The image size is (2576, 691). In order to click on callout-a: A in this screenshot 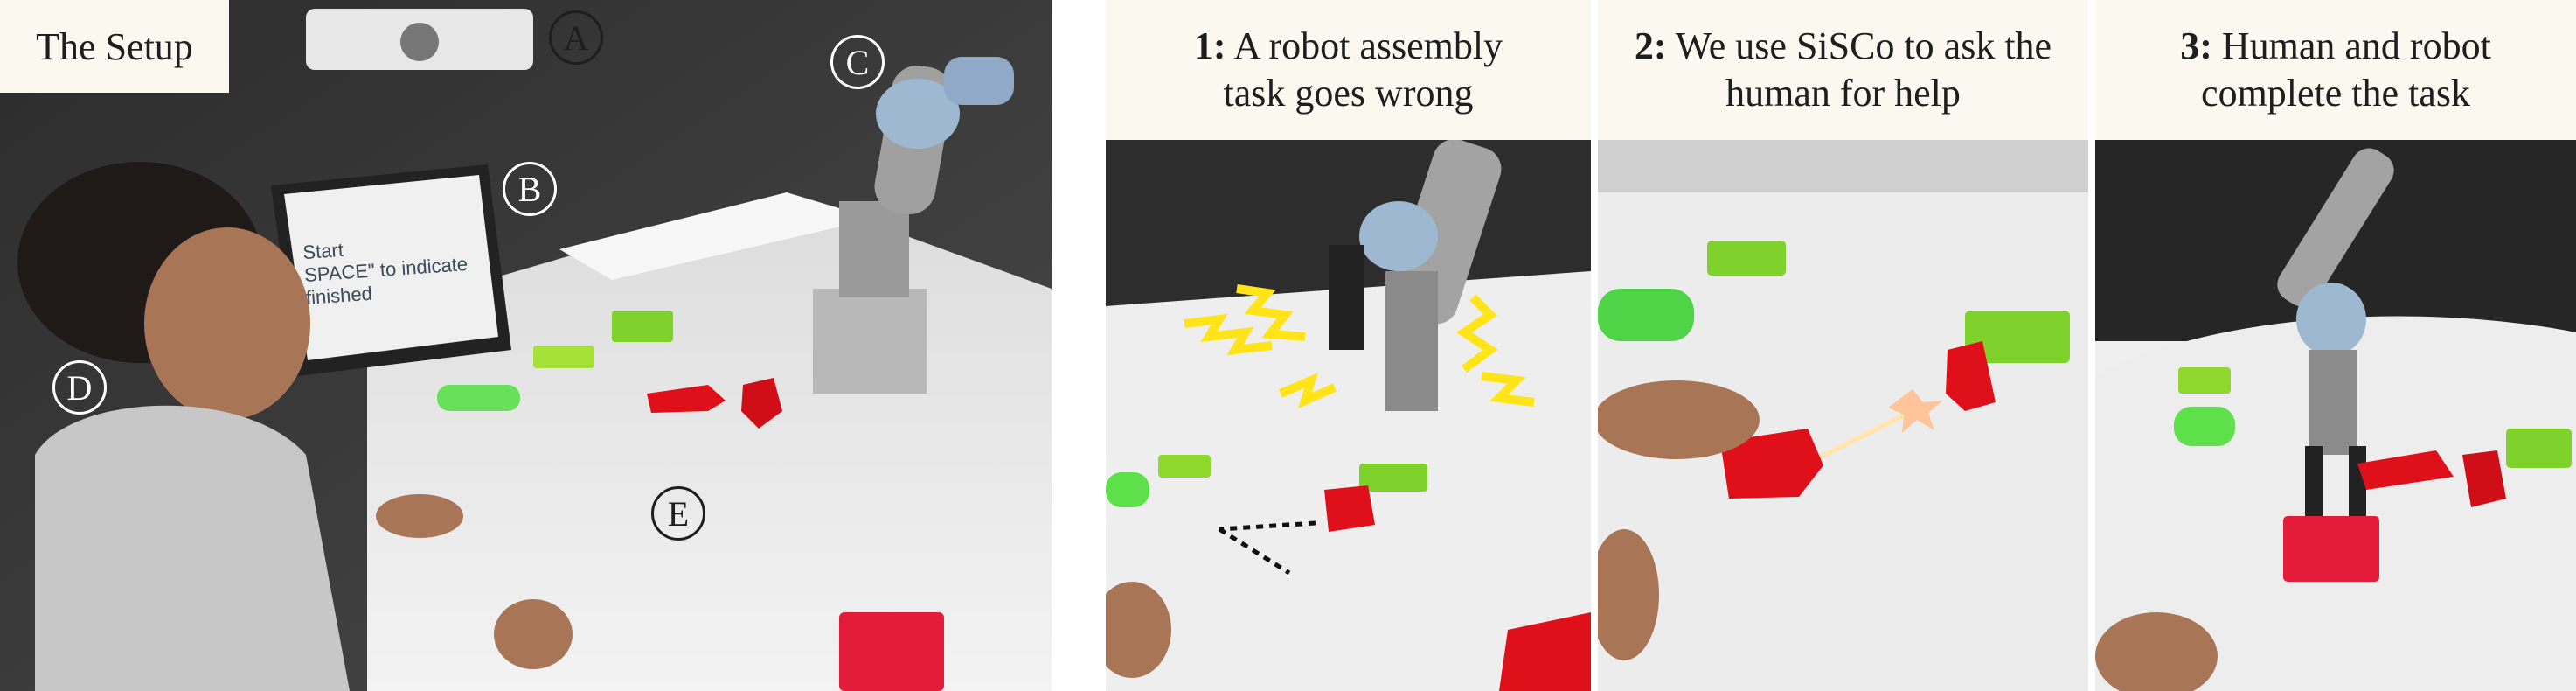, I will do `click(576, 37)`.